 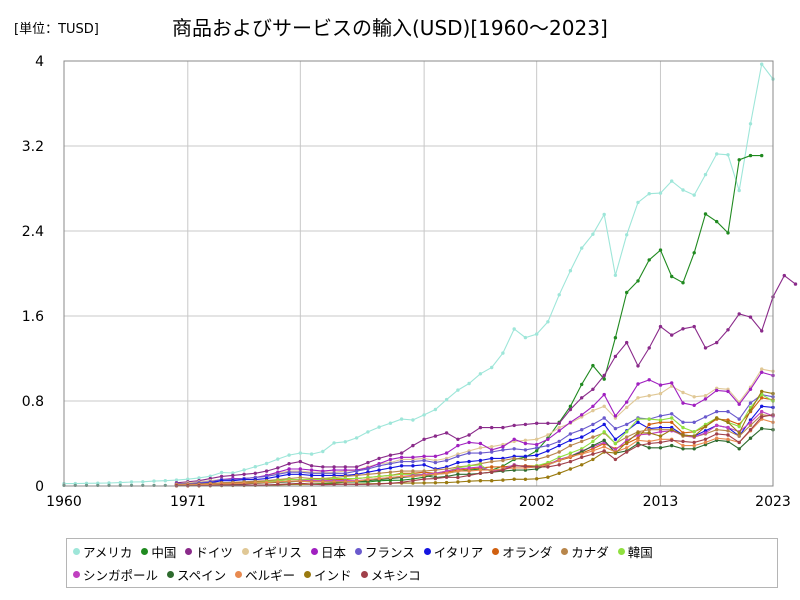 What do you see at coordinates (590, 552) in the screenshot?
I see `legend-label: カナダ` at bounding box center [590, 552].